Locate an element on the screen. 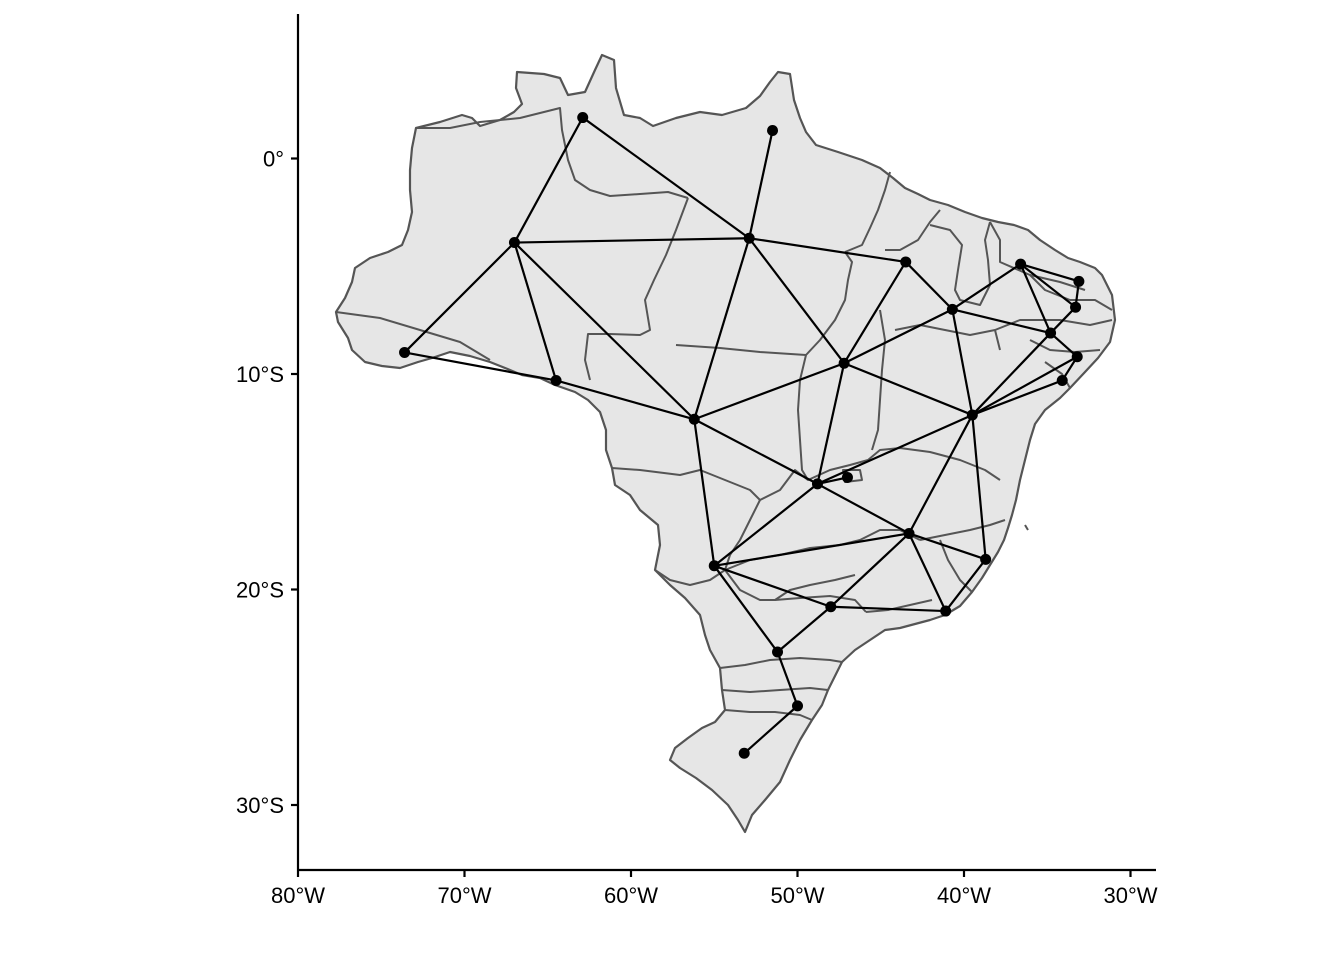 This screenshot has height=960, width=1344. edge-maranhao-tocantins is located at coordinates (875, 312).